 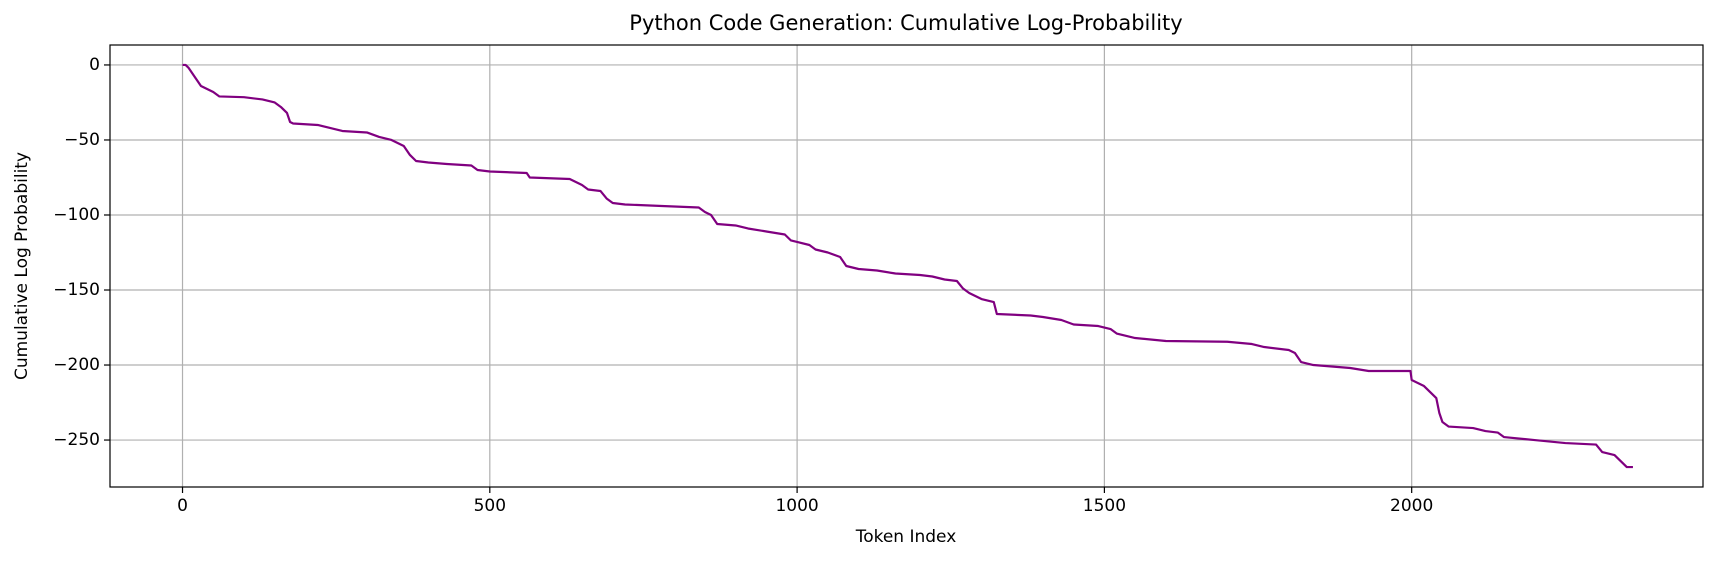 I want to click on y-axis-label: Cumulative Log Probability, so click(x=22, y=266).